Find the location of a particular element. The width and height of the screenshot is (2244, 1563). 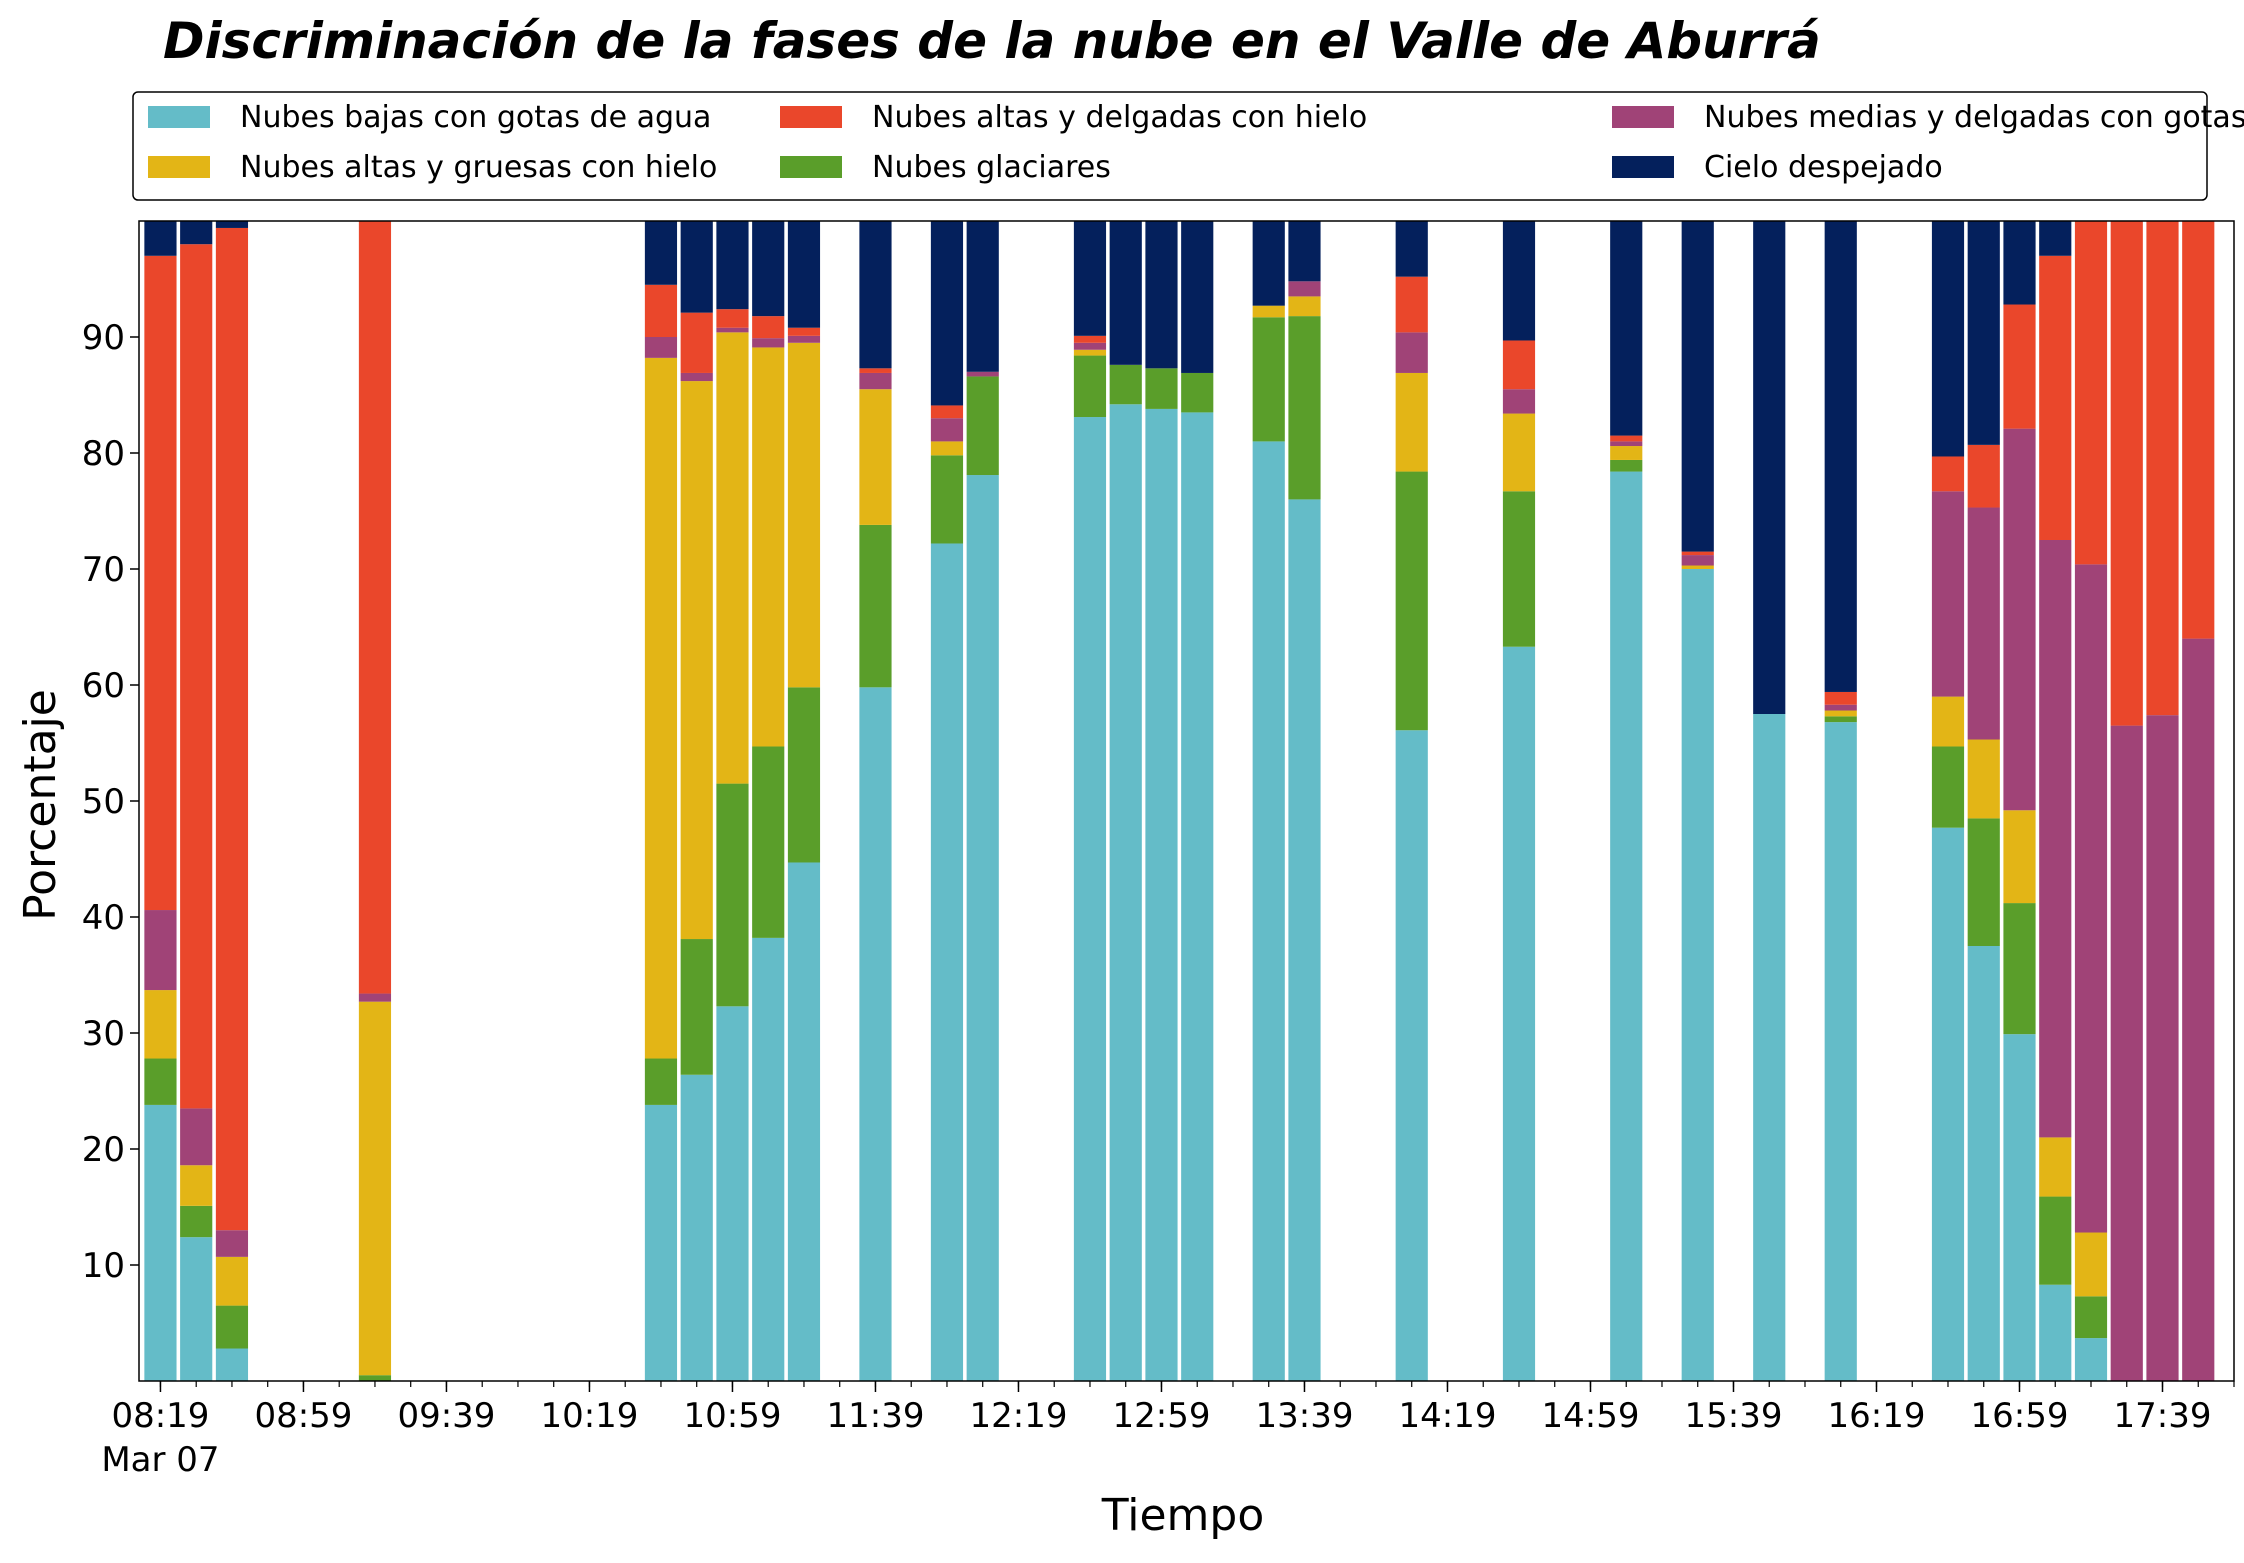

y-axis-label: Porcentaje is located at coordinates (40, 805).